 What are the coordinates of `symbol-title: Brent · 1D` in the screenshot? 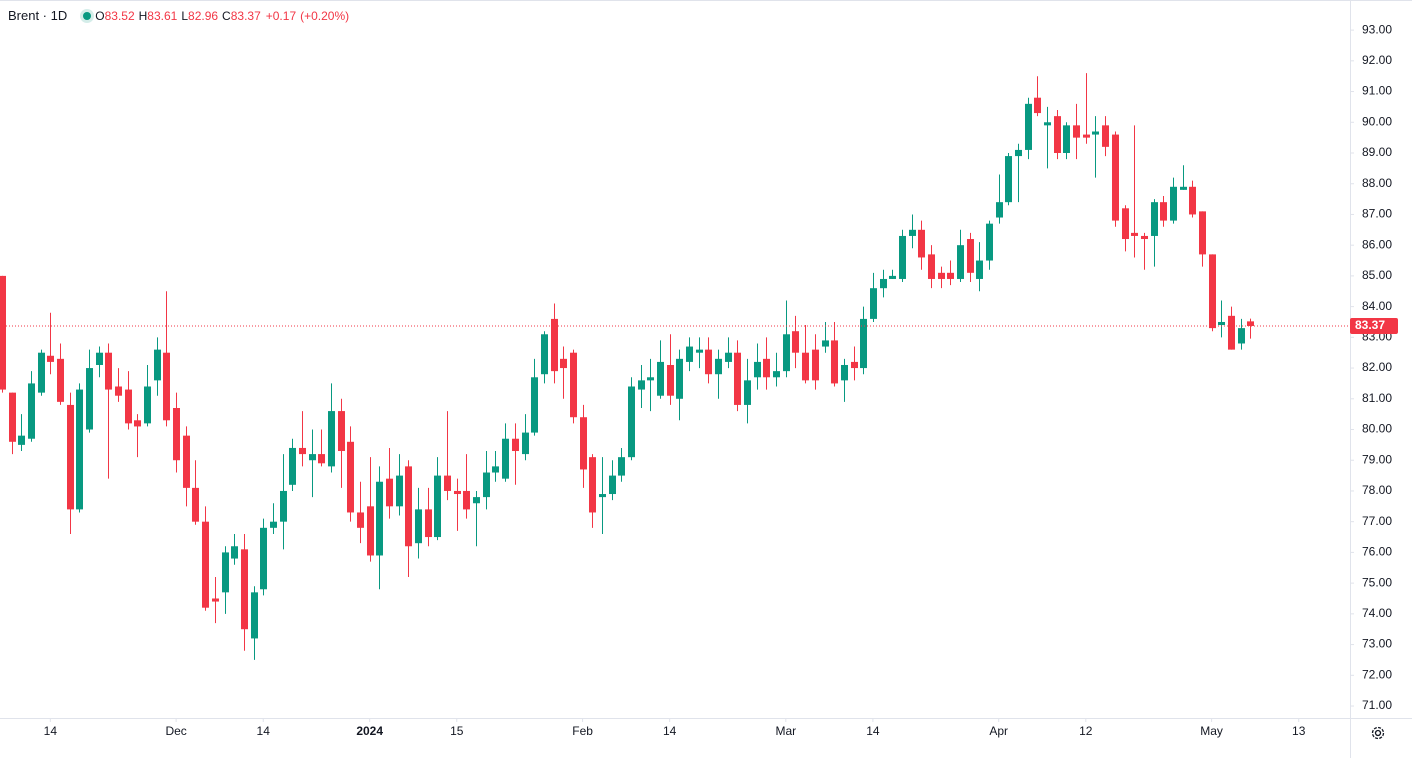 It's located at (38, 15).